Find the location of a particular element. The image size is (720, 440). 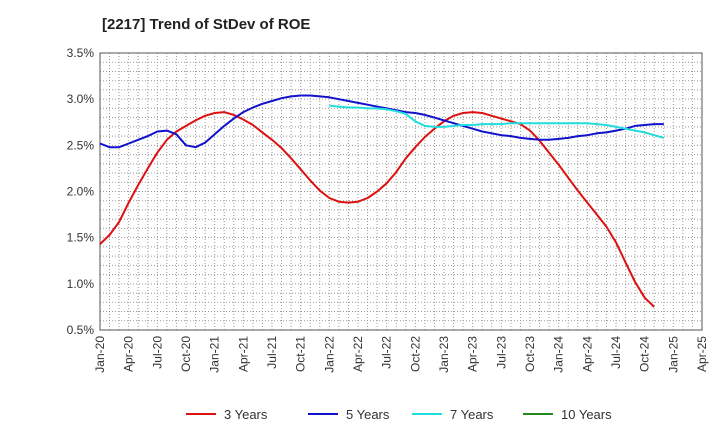

y-tick-label: 1.0% is located at coordinates (81, 284).